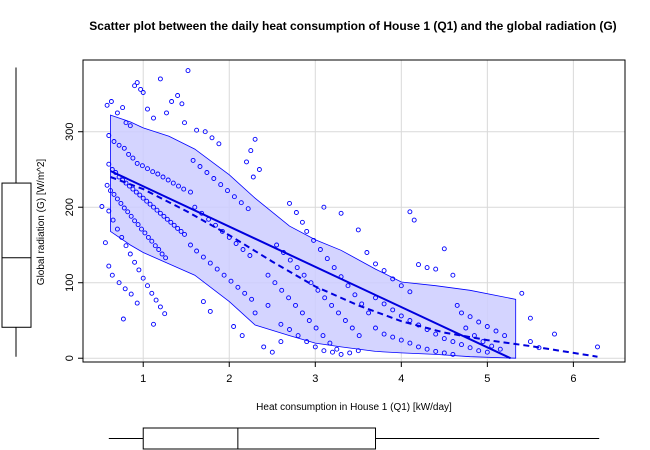 The width and height of the screenshot is (650, 450). I want to click on y-axis-label: Global radiation (G) [W/m^2], so click(41, 222).